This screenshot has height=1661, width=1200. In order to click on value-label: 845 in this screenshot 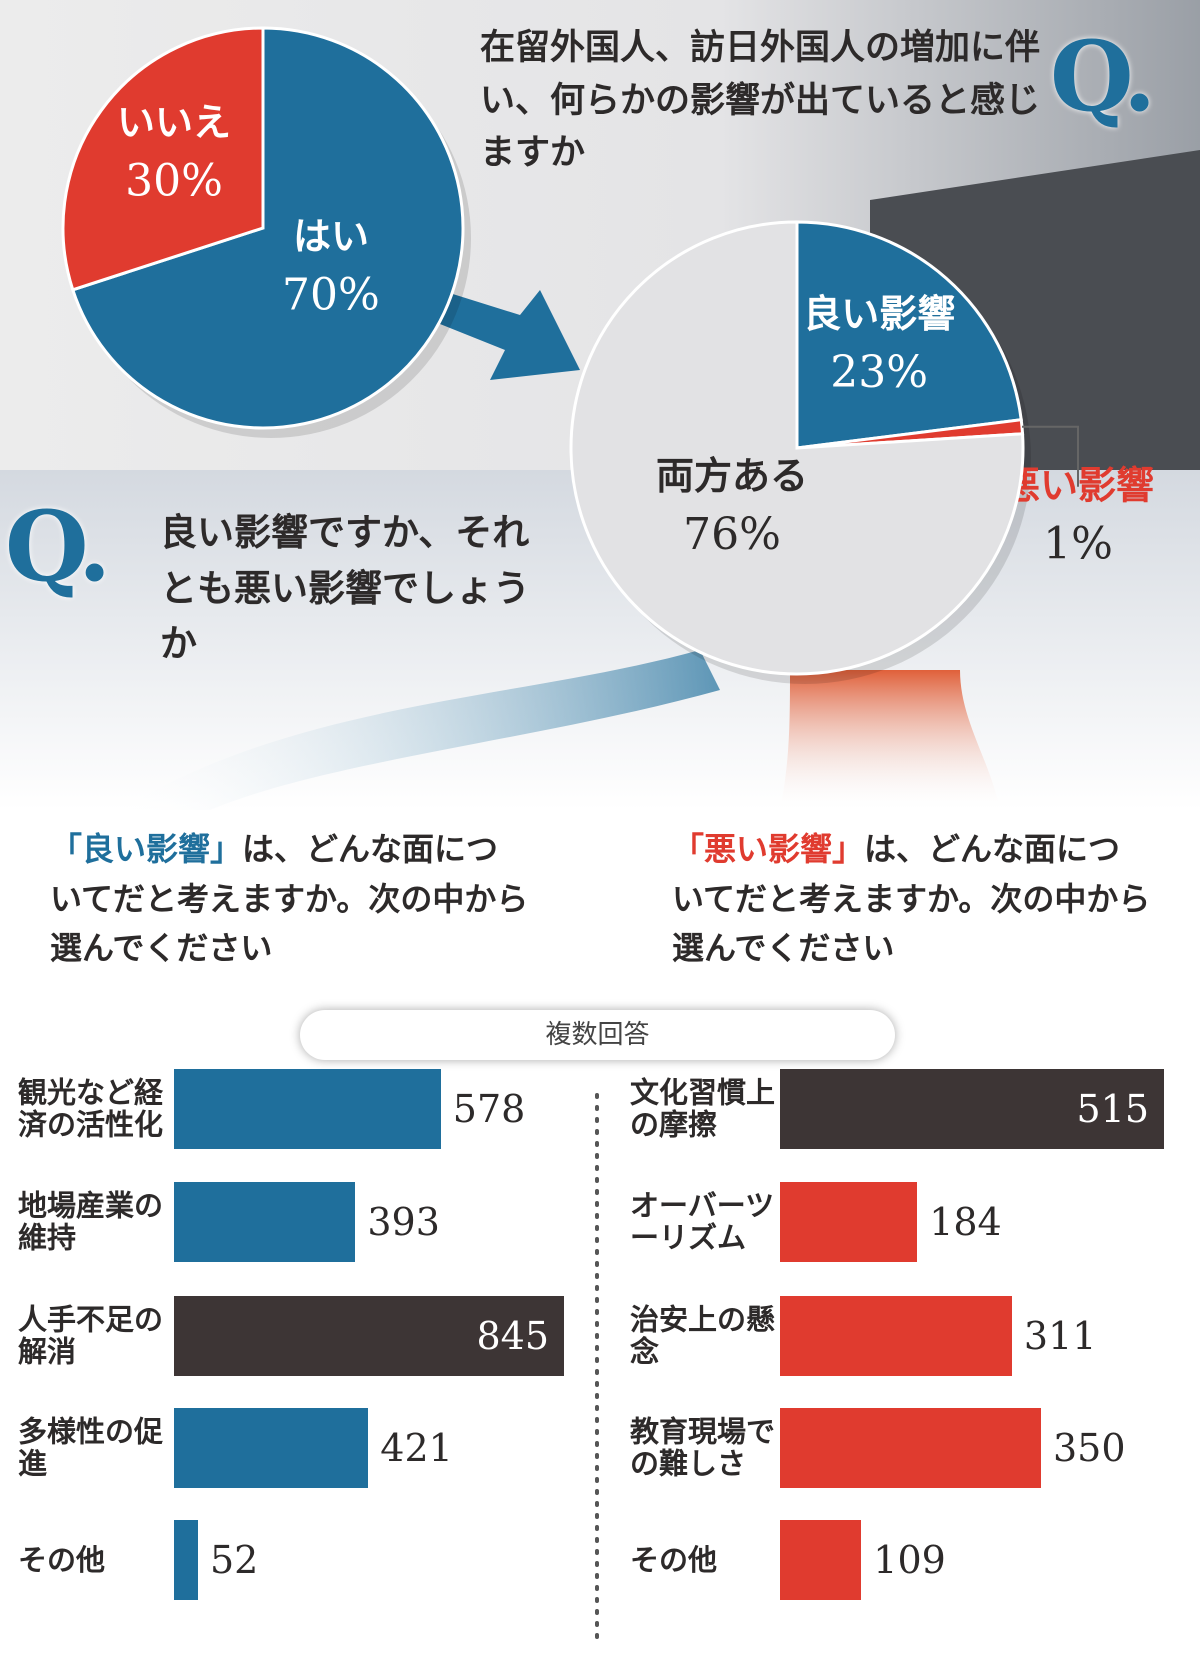, I will do `click(512, 1336)`.